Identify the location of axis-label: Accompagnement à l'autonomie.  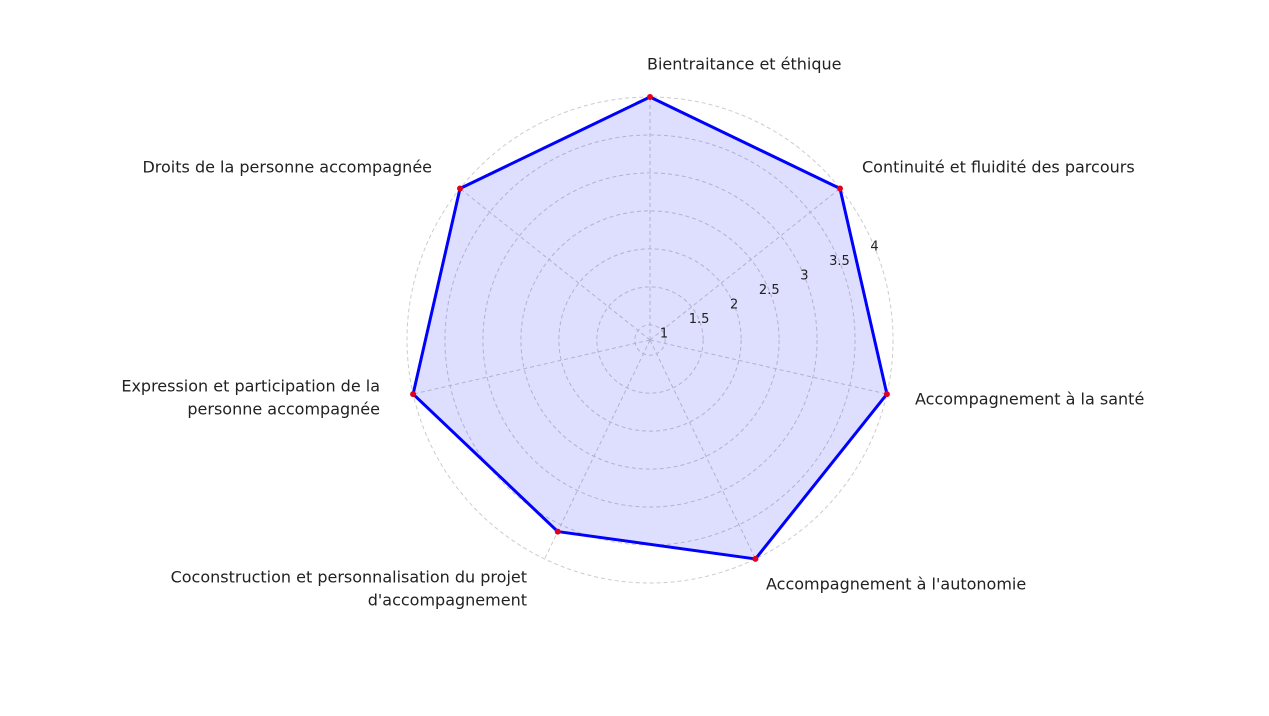
(896, 584).